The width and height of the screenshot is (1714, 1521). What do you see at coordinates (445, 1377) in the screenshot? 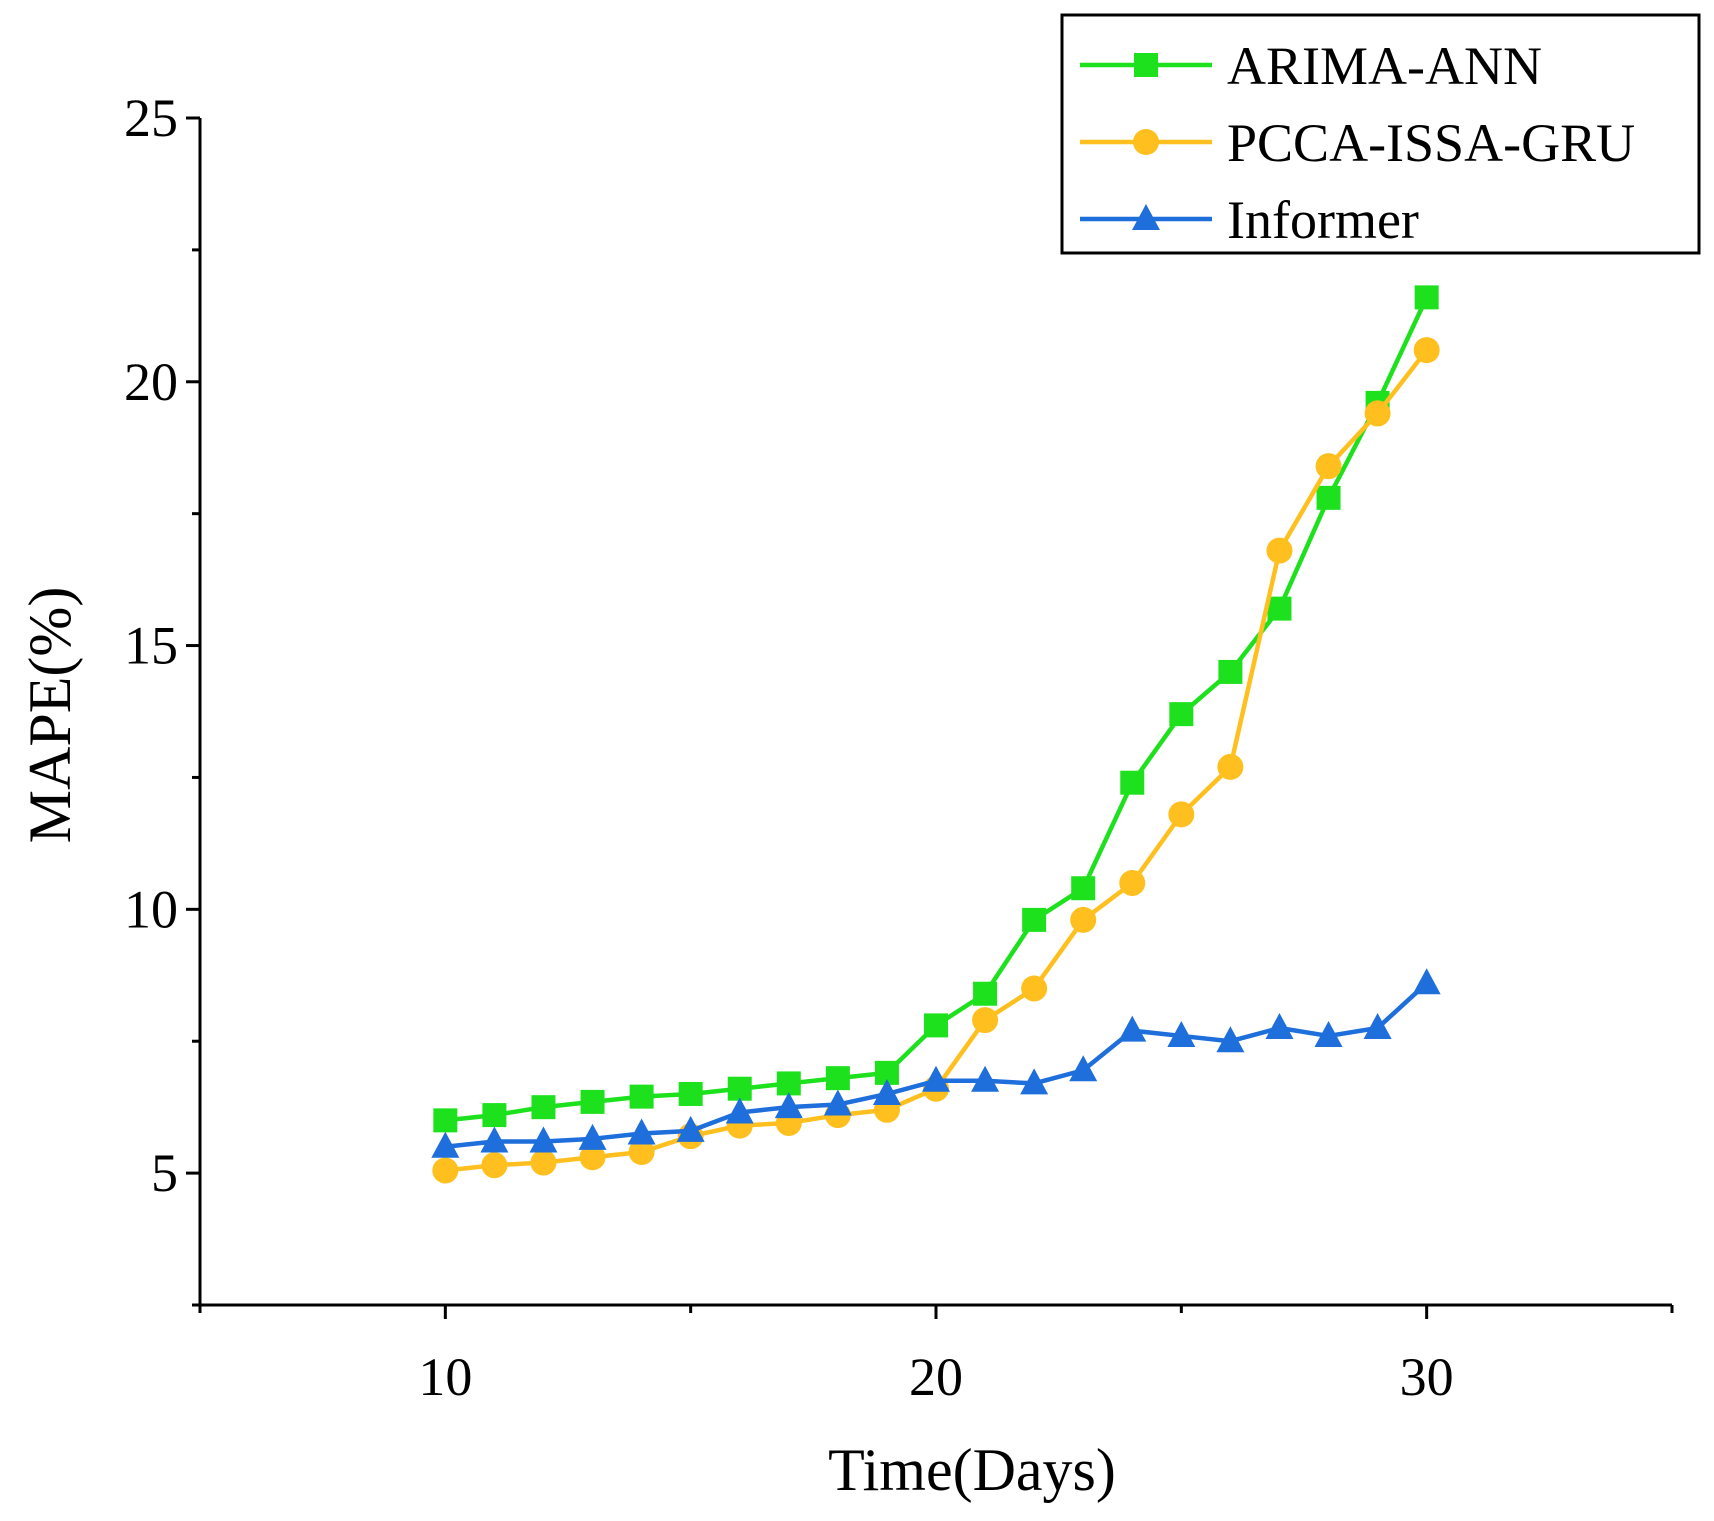
I see `x-tick-label: 10` at bounding box center [445, 1377].